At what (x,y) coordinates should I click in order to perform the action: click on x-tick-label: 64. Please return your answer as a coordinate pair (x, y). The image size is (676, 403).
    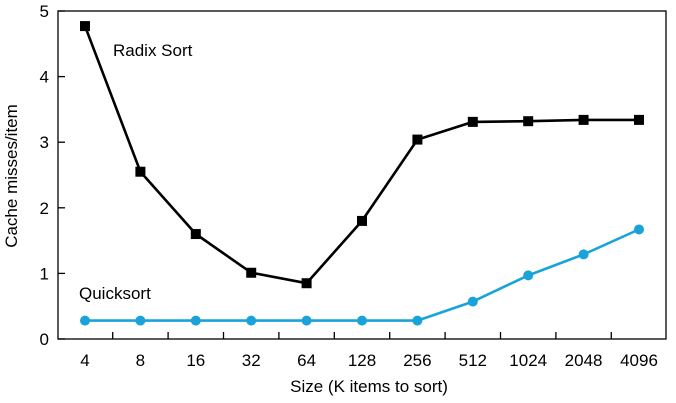
    Looking at the image, I should click on (306, 360).